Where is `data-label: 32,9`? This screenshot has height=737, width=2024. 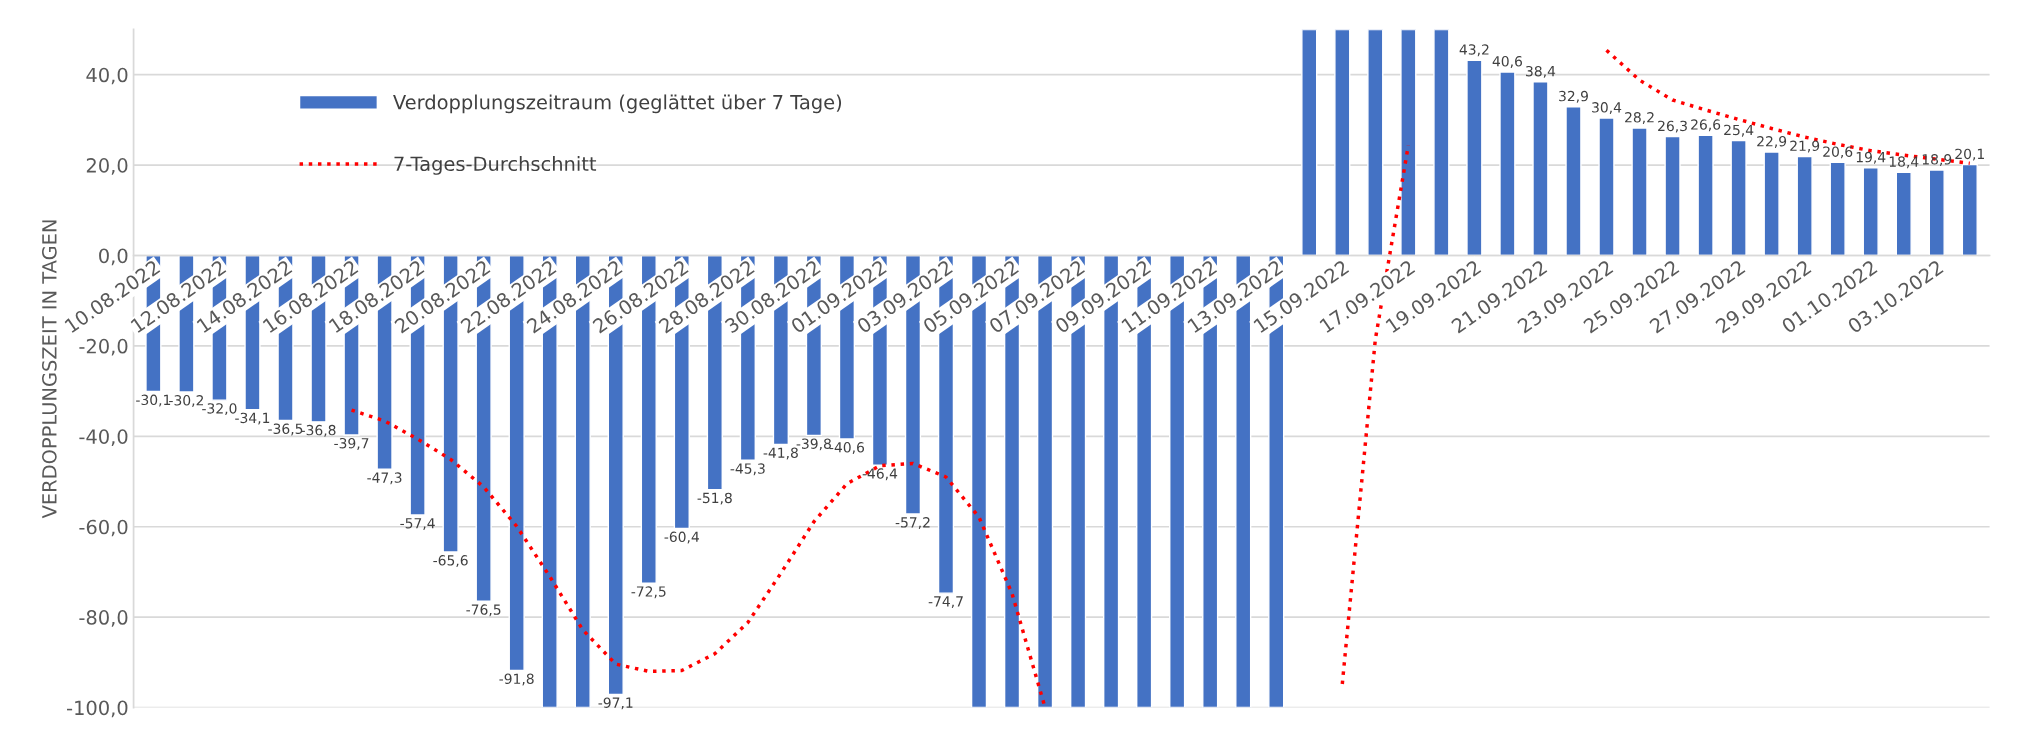 data-label: 32,9 is located at coordinates (1573, 96).